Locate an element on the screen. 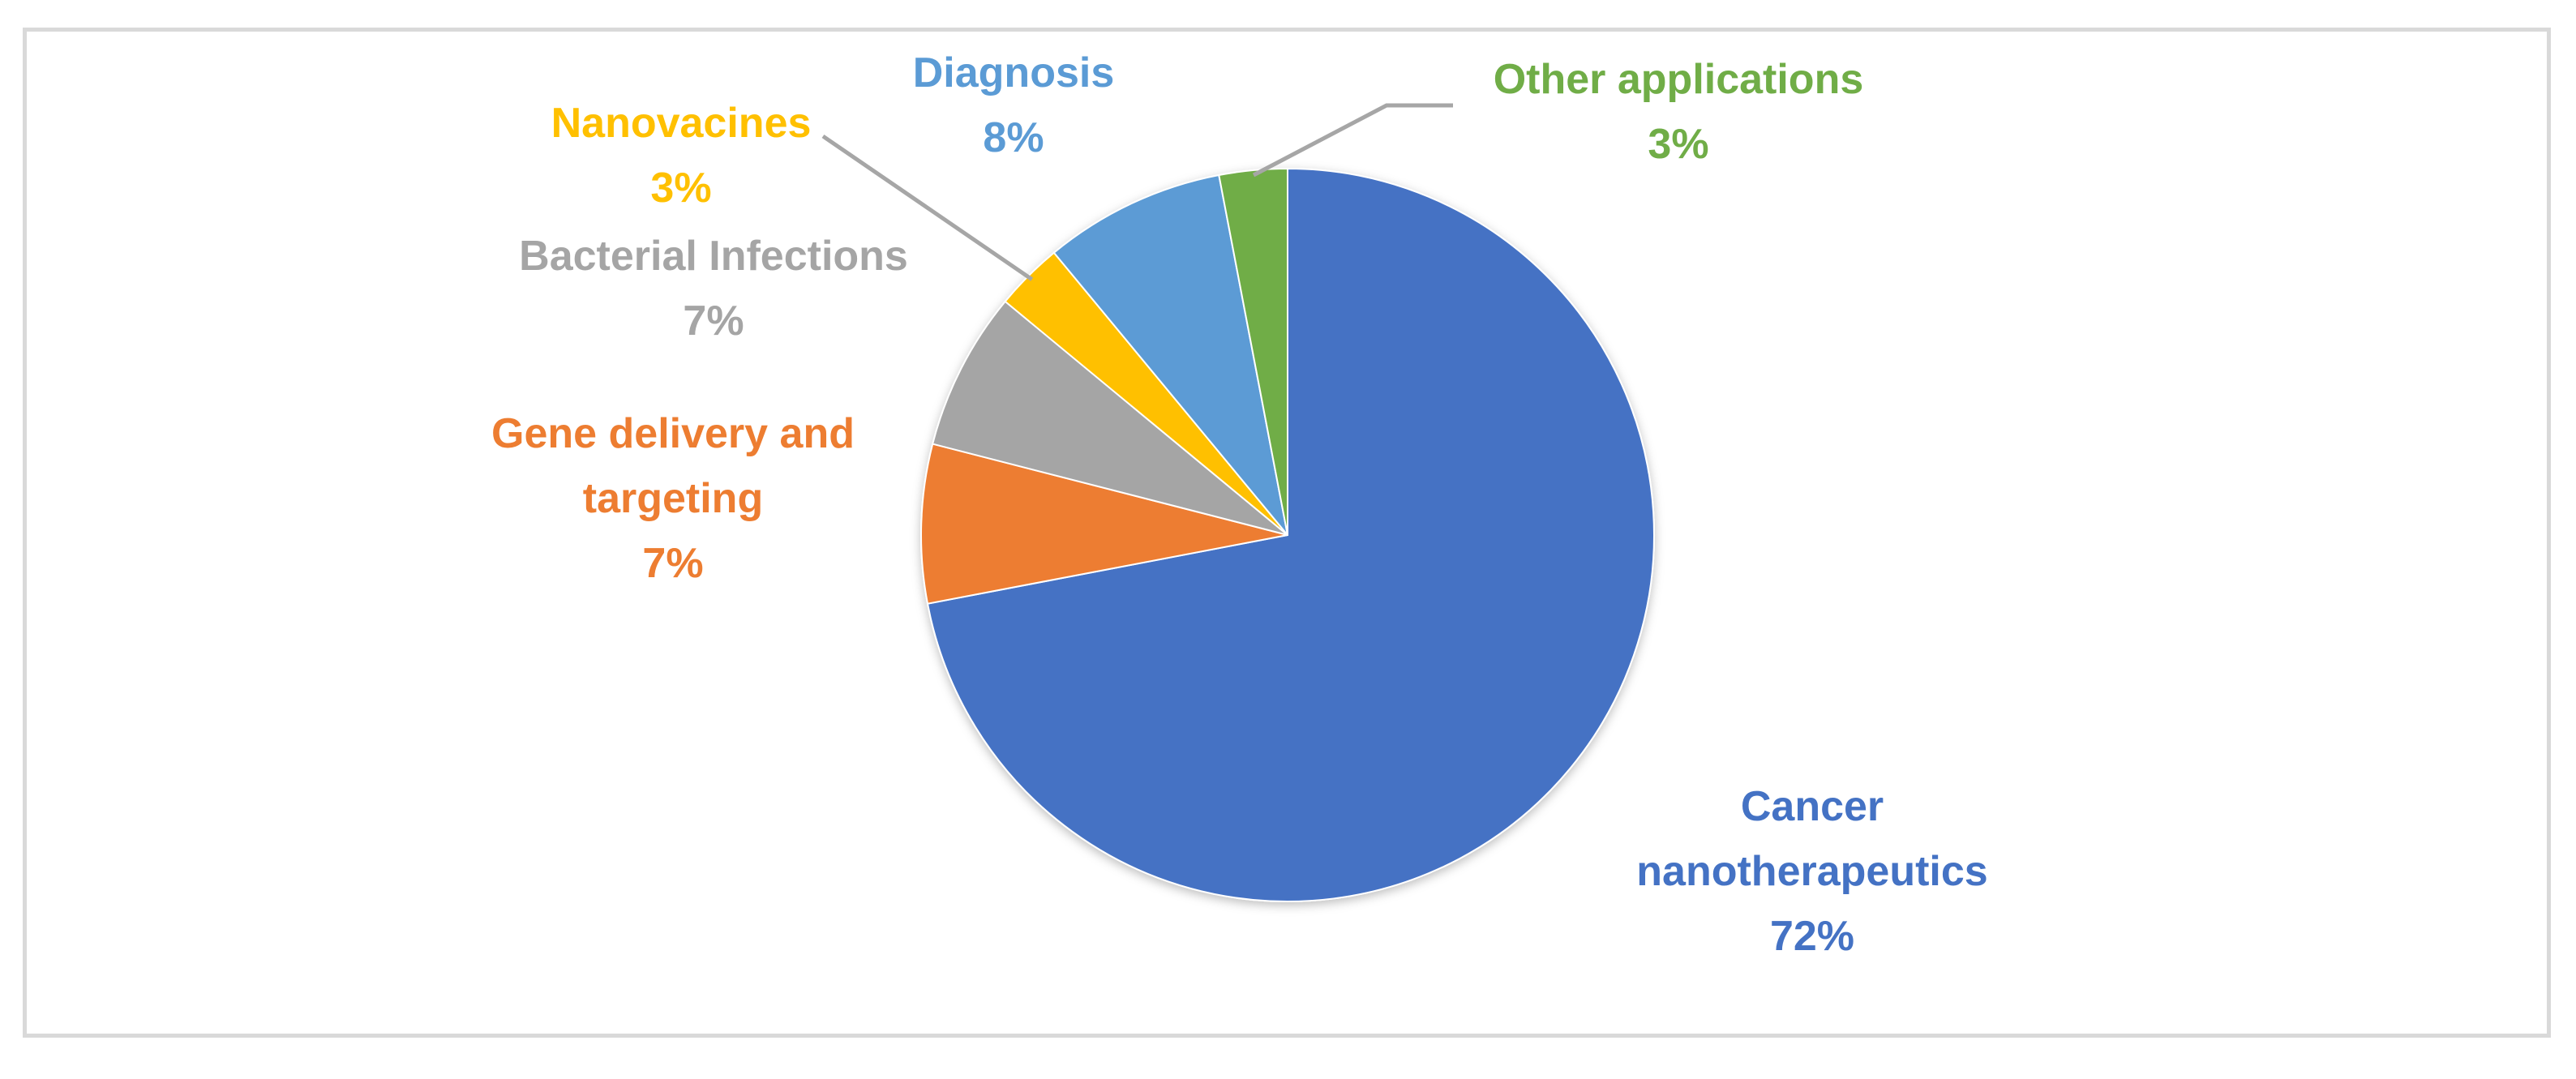 This screenshot has width=2576, height=1079. pie-slice-other-applications is located at coordinates (1253, 351).